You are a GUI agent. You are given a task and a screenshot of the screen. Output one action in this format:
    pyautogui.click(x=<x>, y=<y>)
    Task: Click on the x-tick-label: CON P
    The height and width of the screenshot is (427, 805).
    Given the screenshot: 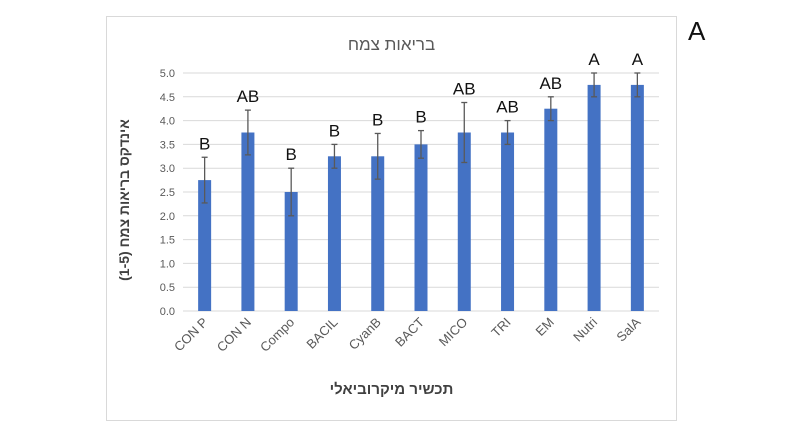 What is the action you would take?
    pyautogui.click(x=191, y=335)
    